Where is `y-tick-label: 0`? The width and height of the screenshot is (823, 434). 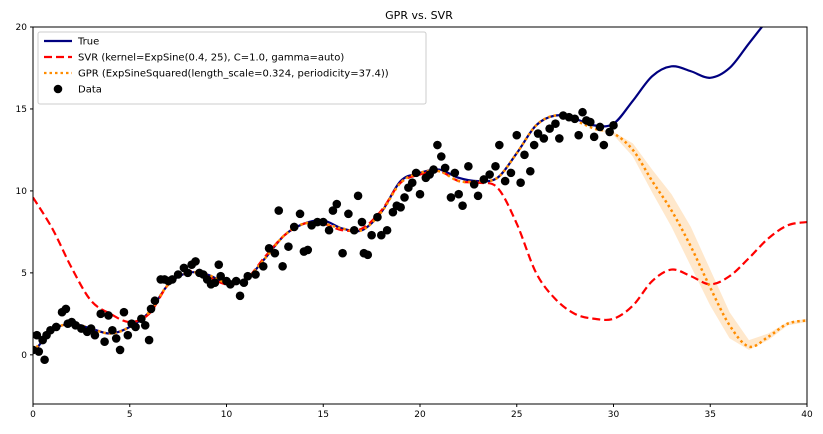
y-tick-label: 0 is located at coordinates (24, 356).